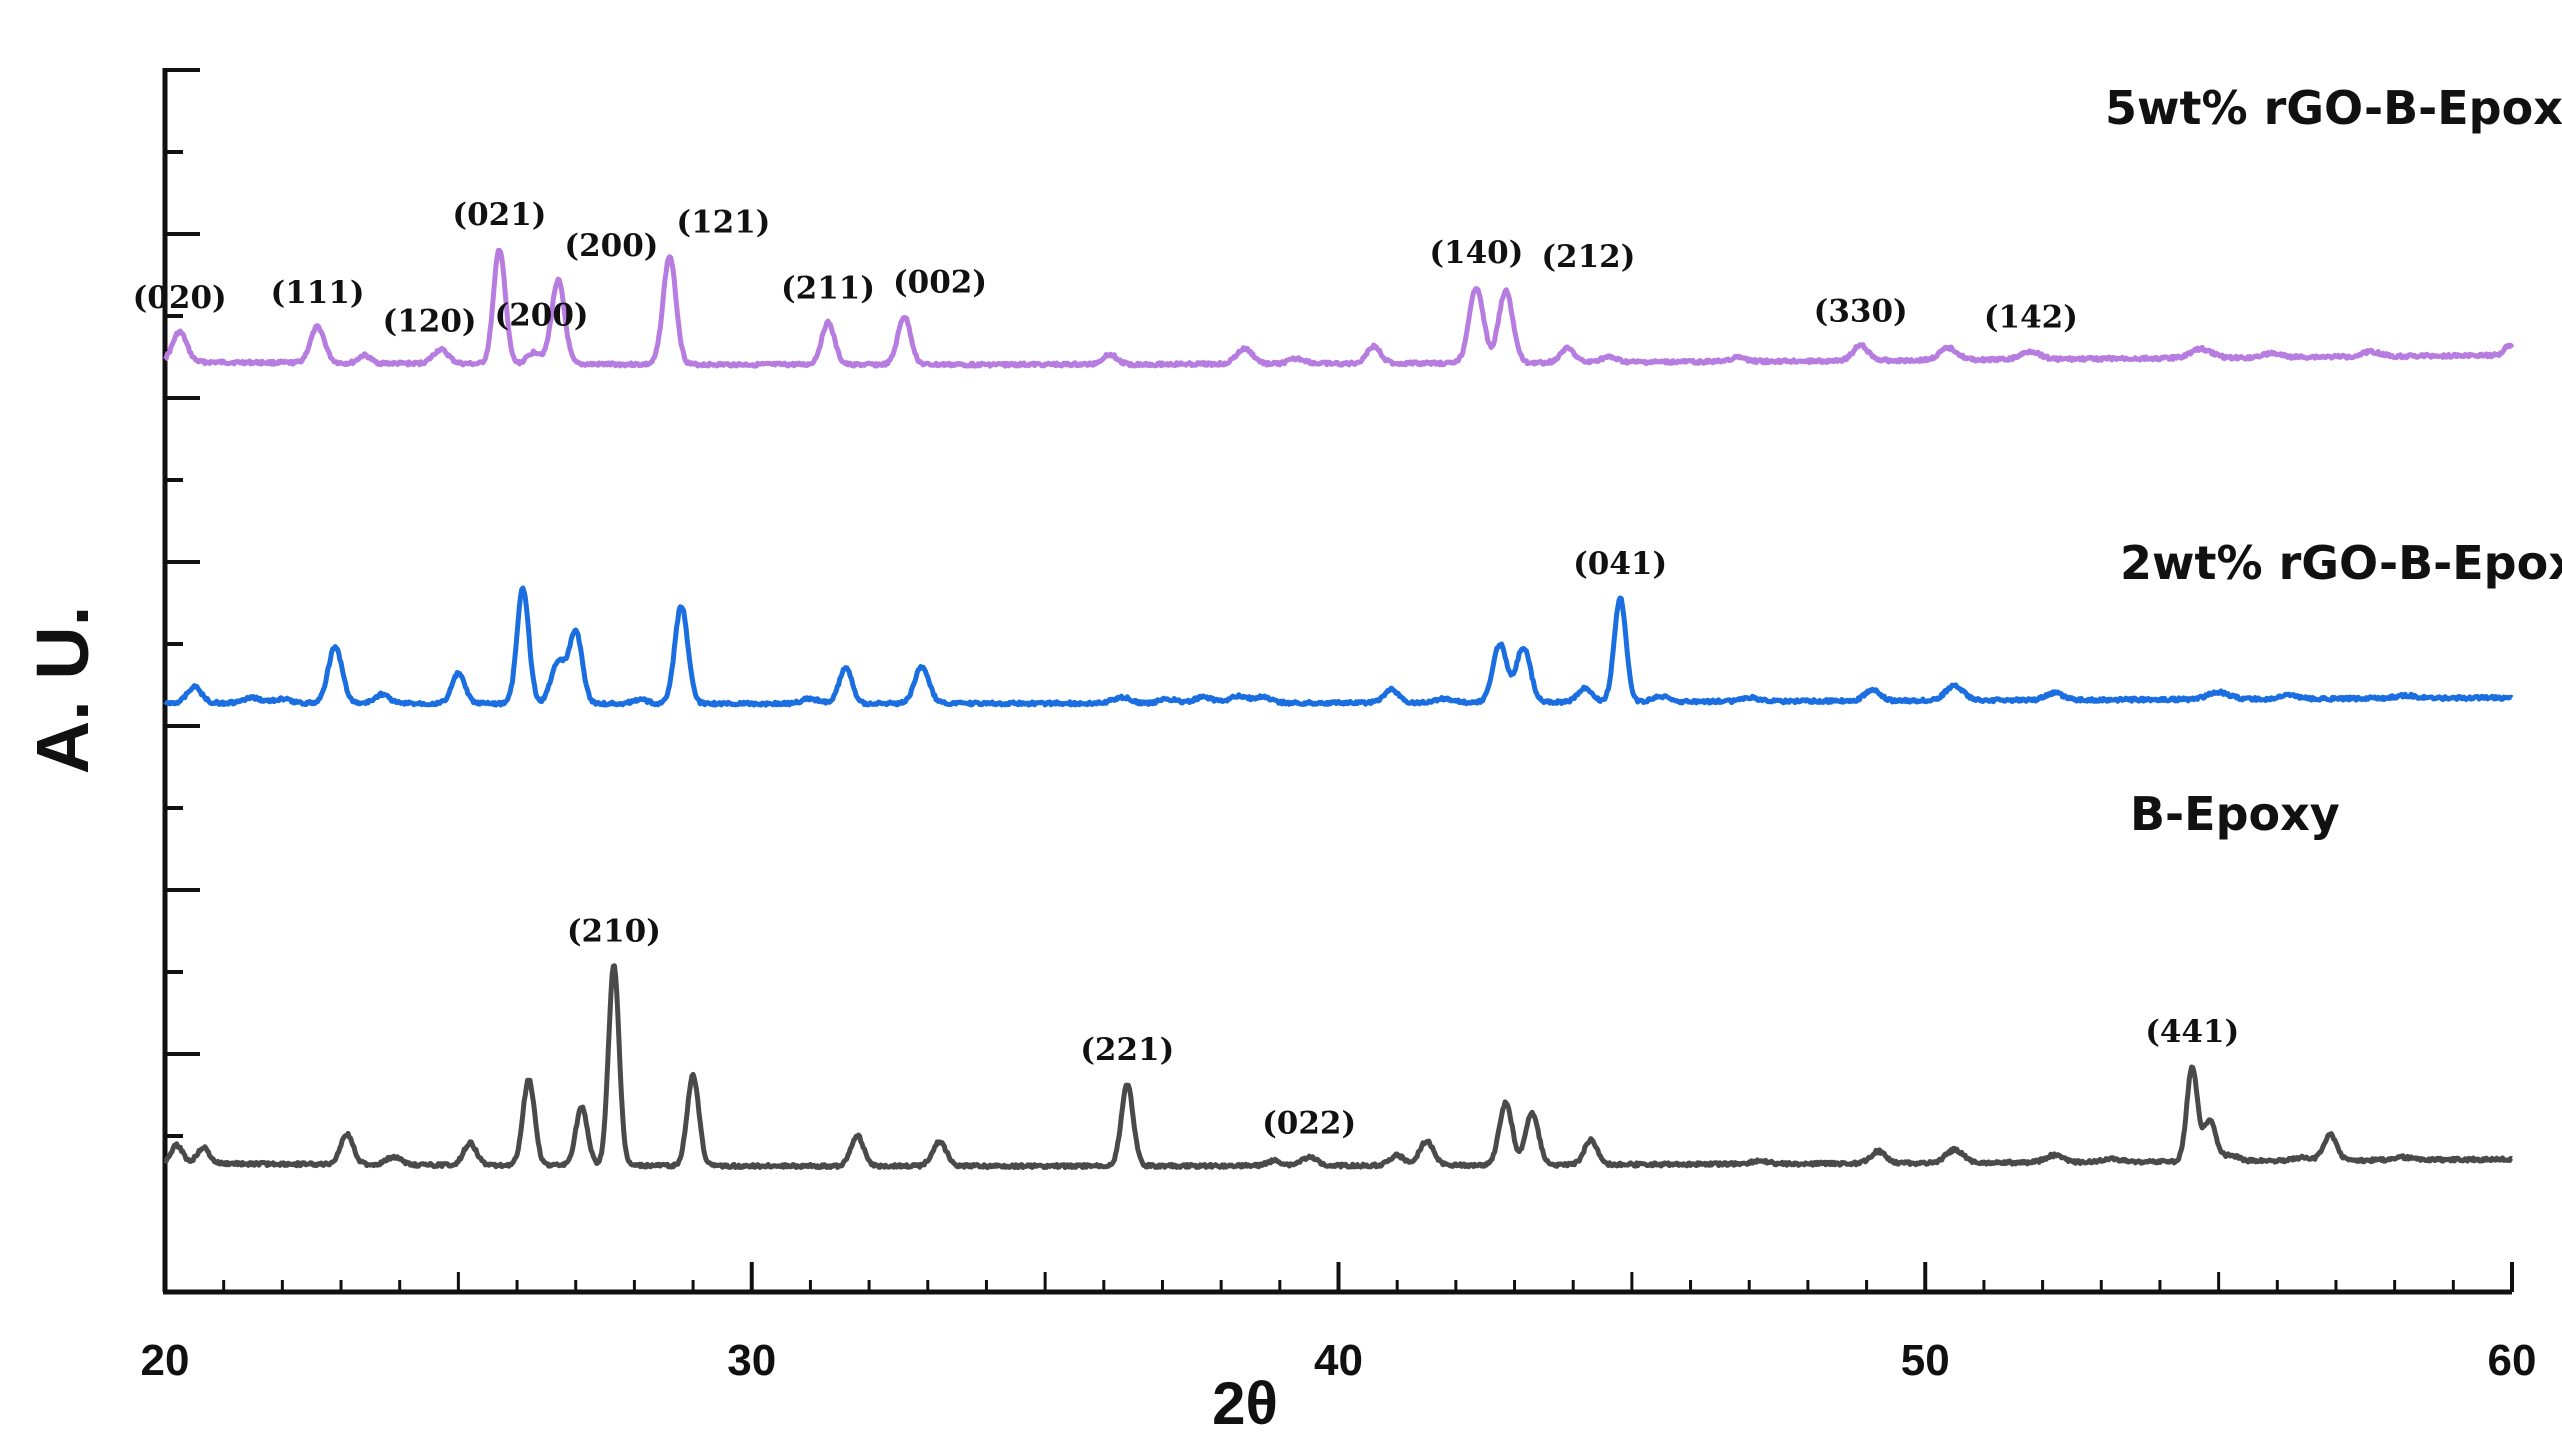  What do you see at coordinates (430, 321) in the screenshot?
I see `hkl-label: (120)` at bounding box center [430, 321].